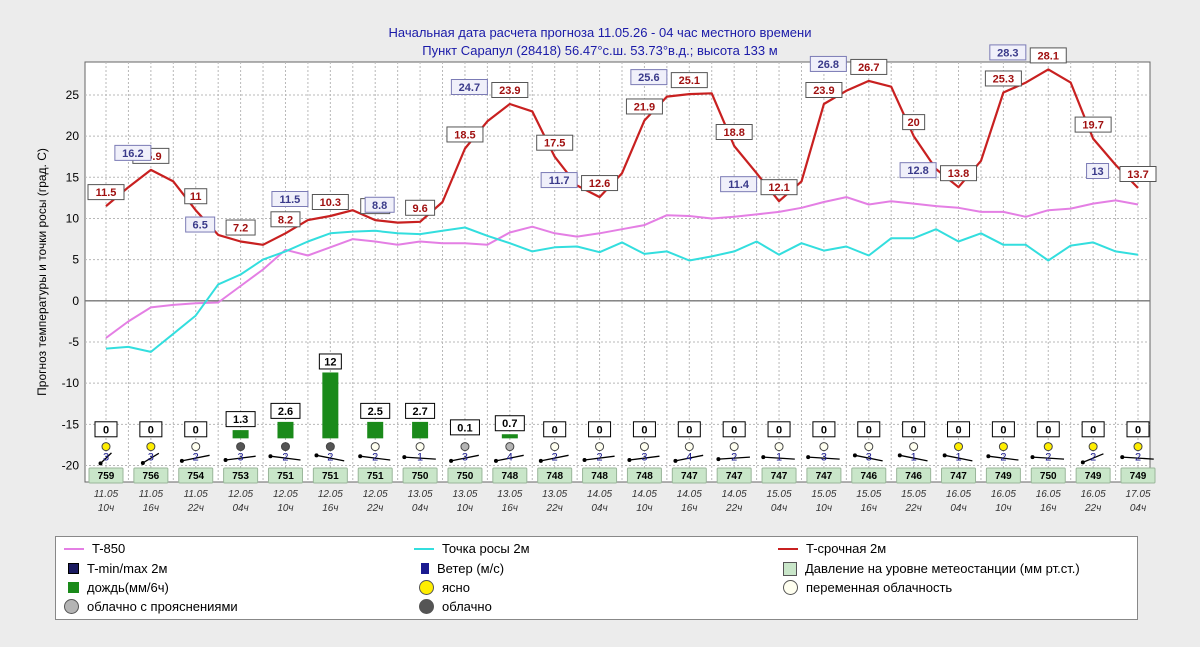 The width and height of the screenshot is (1200, 647). I want to click on pressure-label: 747, so click(779, 476).